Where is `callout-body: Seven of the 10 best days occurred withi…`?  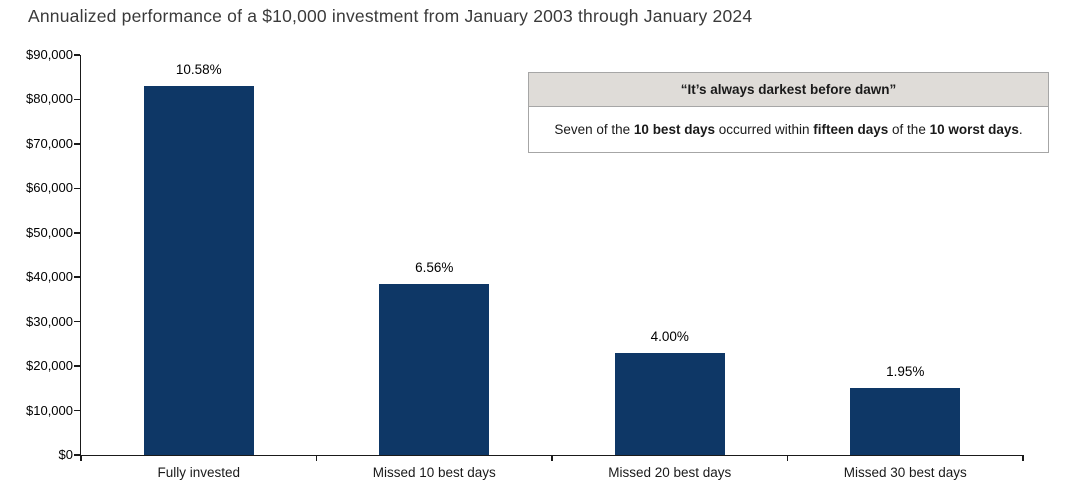 callout-body: Seven of the 10 best days occurred withi… is located at coordinates (788, 129).